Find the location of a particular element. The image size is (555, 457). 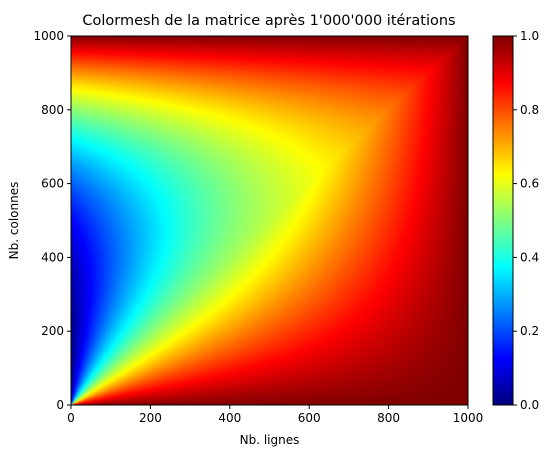

y-tick-label: 1000 is located at coordinates (48, 36).